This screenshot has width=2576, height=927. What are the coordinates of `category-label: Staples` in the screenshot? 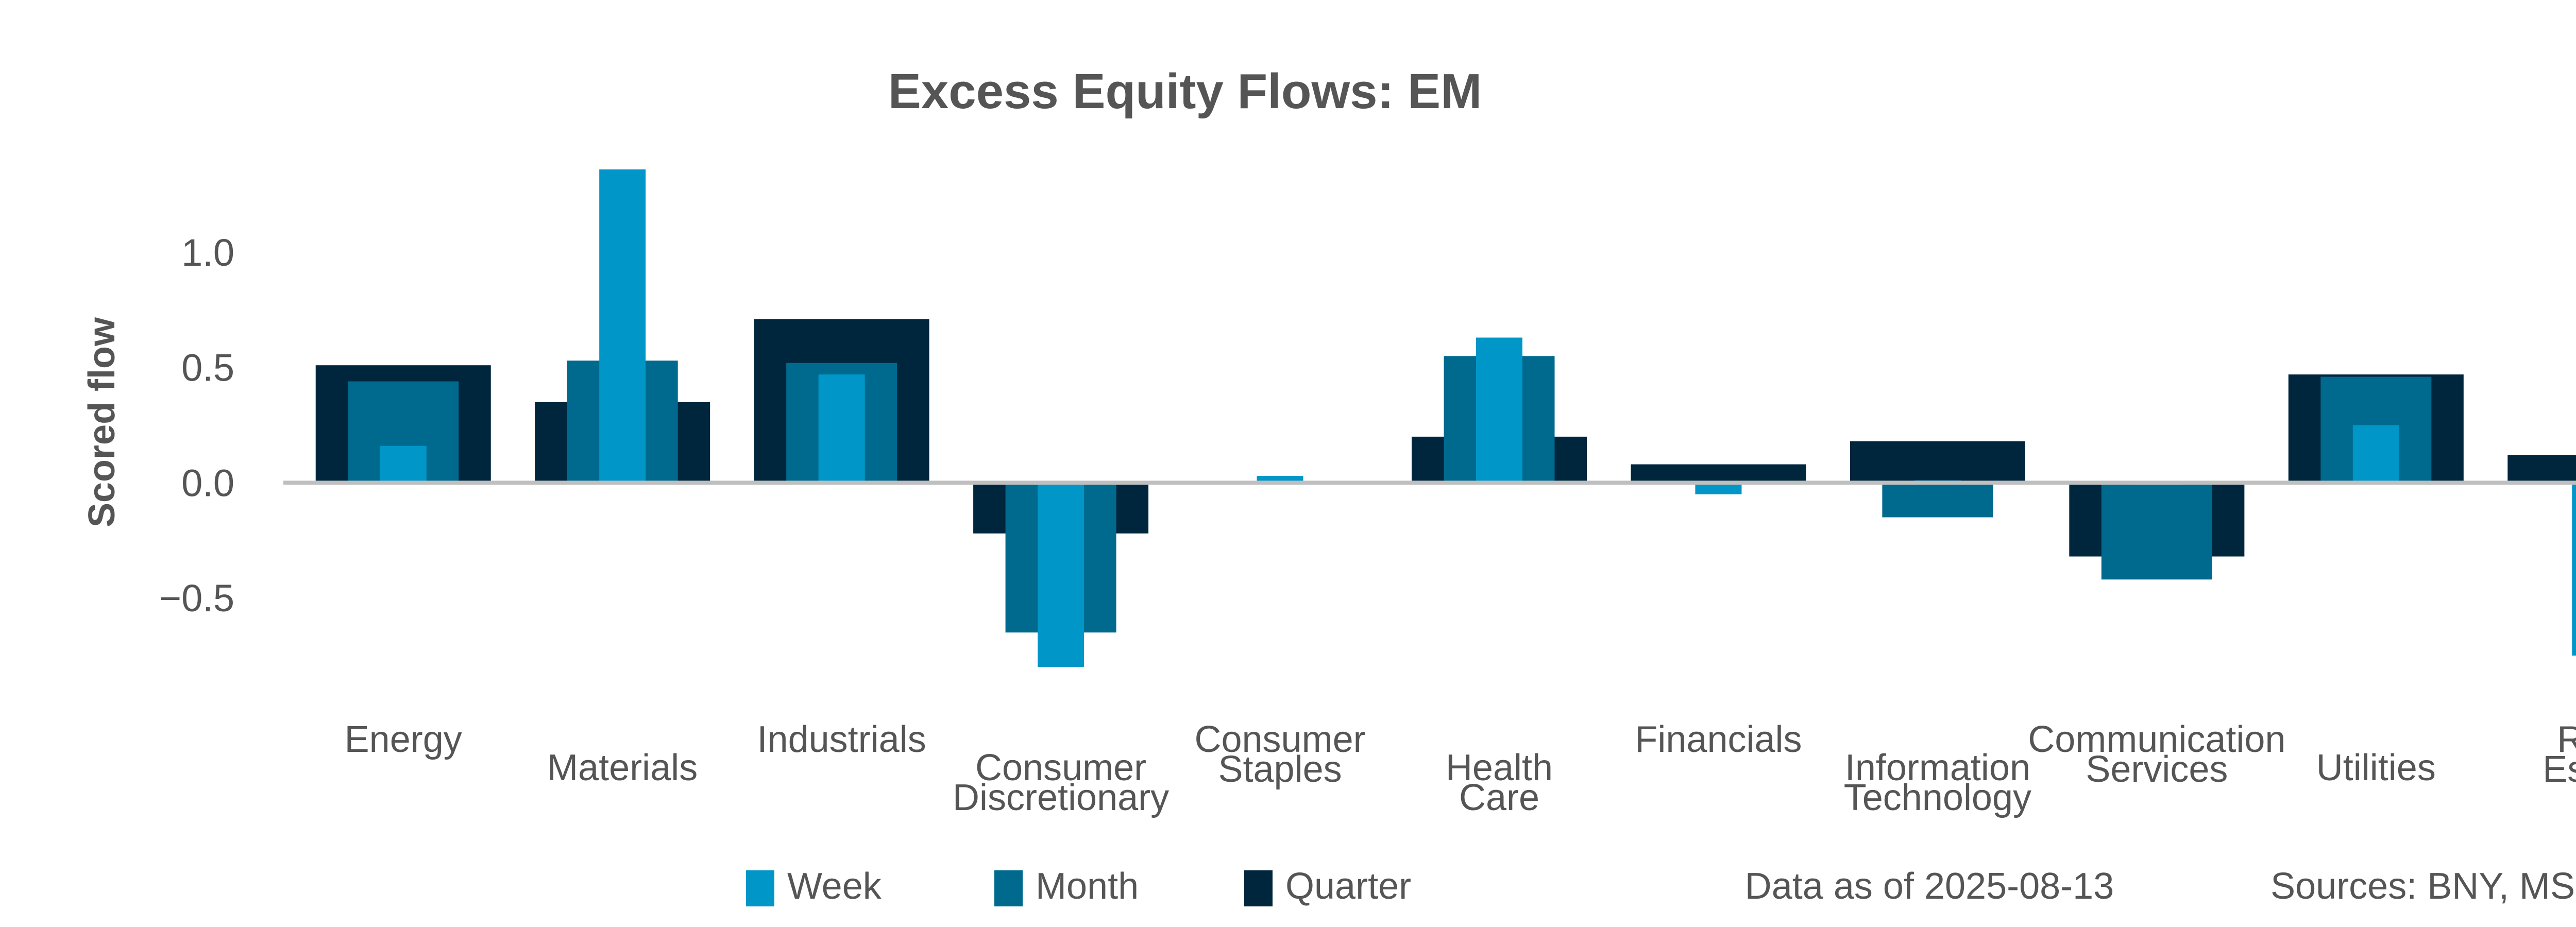 It's located at (1280, 769).